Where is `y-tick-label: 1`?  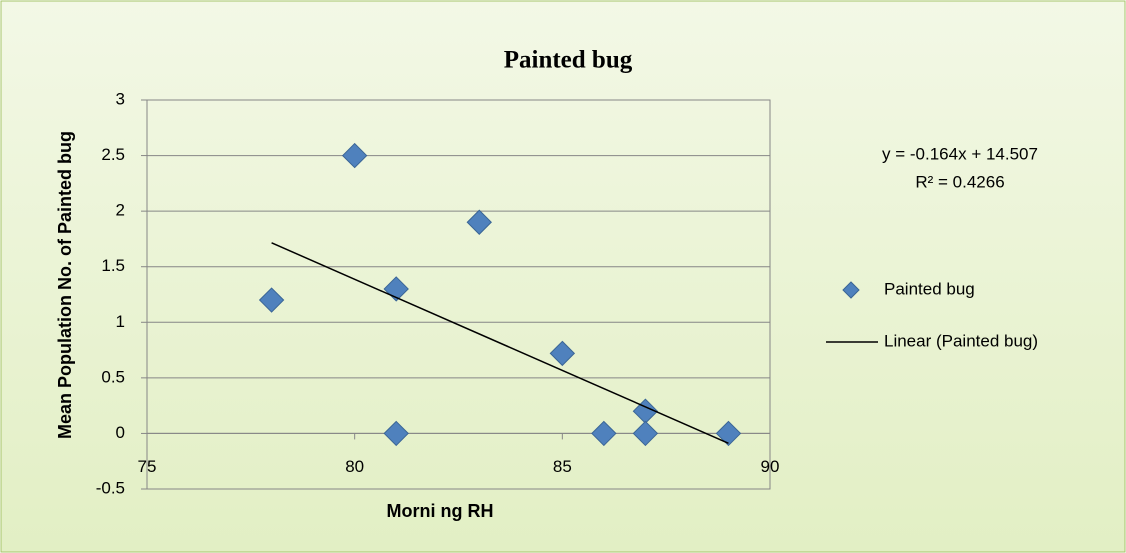
y-tick-label: 1 is located at coordinates (120, 321).